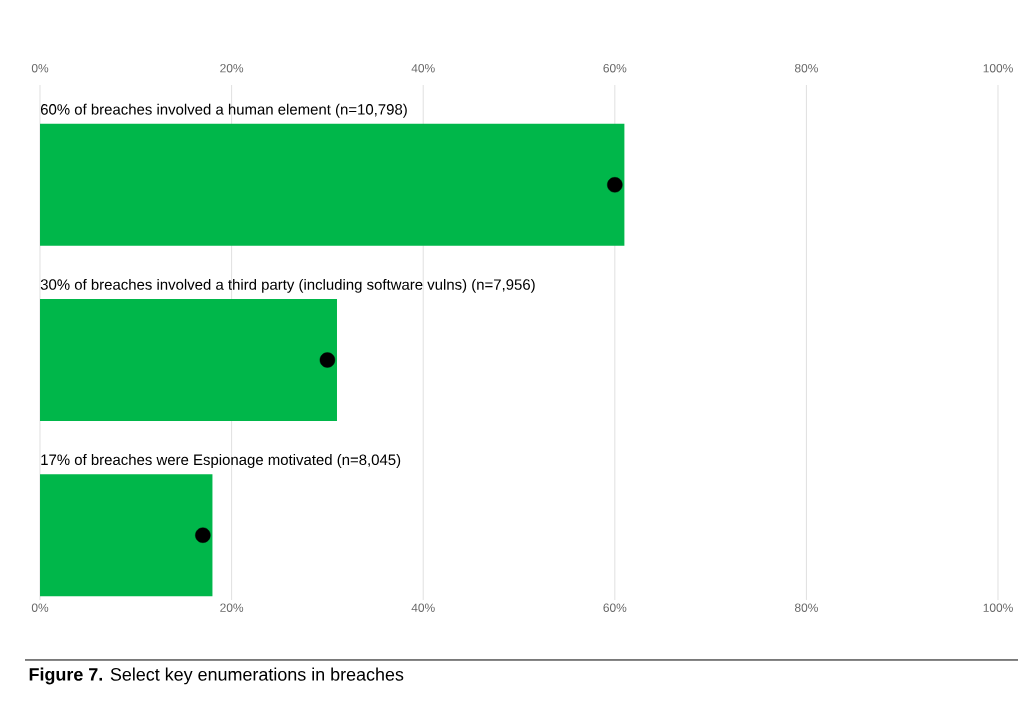 The width and height of the screenshot is (1028, 714). I want to click on y-tick-label: 17% of breaches were Espionage motivated (n=8,045), so click(221, 461).